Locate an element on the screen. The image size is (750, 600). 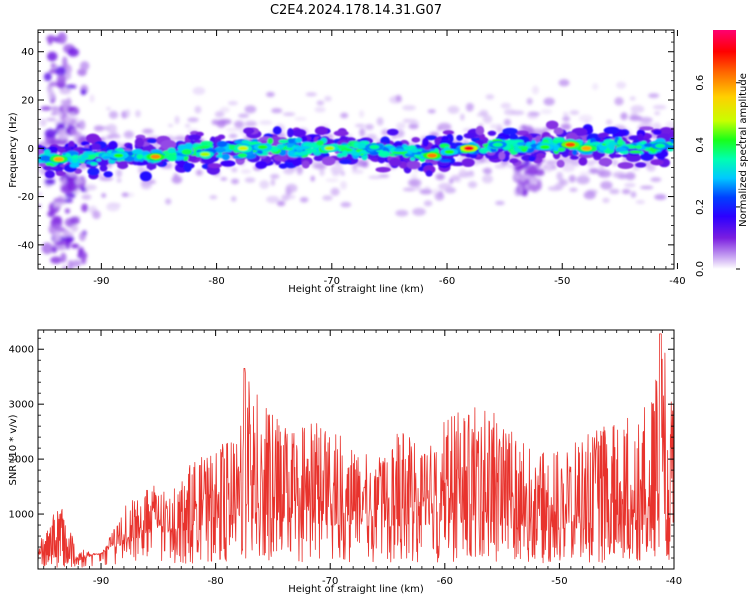
colorbar-tick-label: 0.2 is located at coordinates (700, 207).